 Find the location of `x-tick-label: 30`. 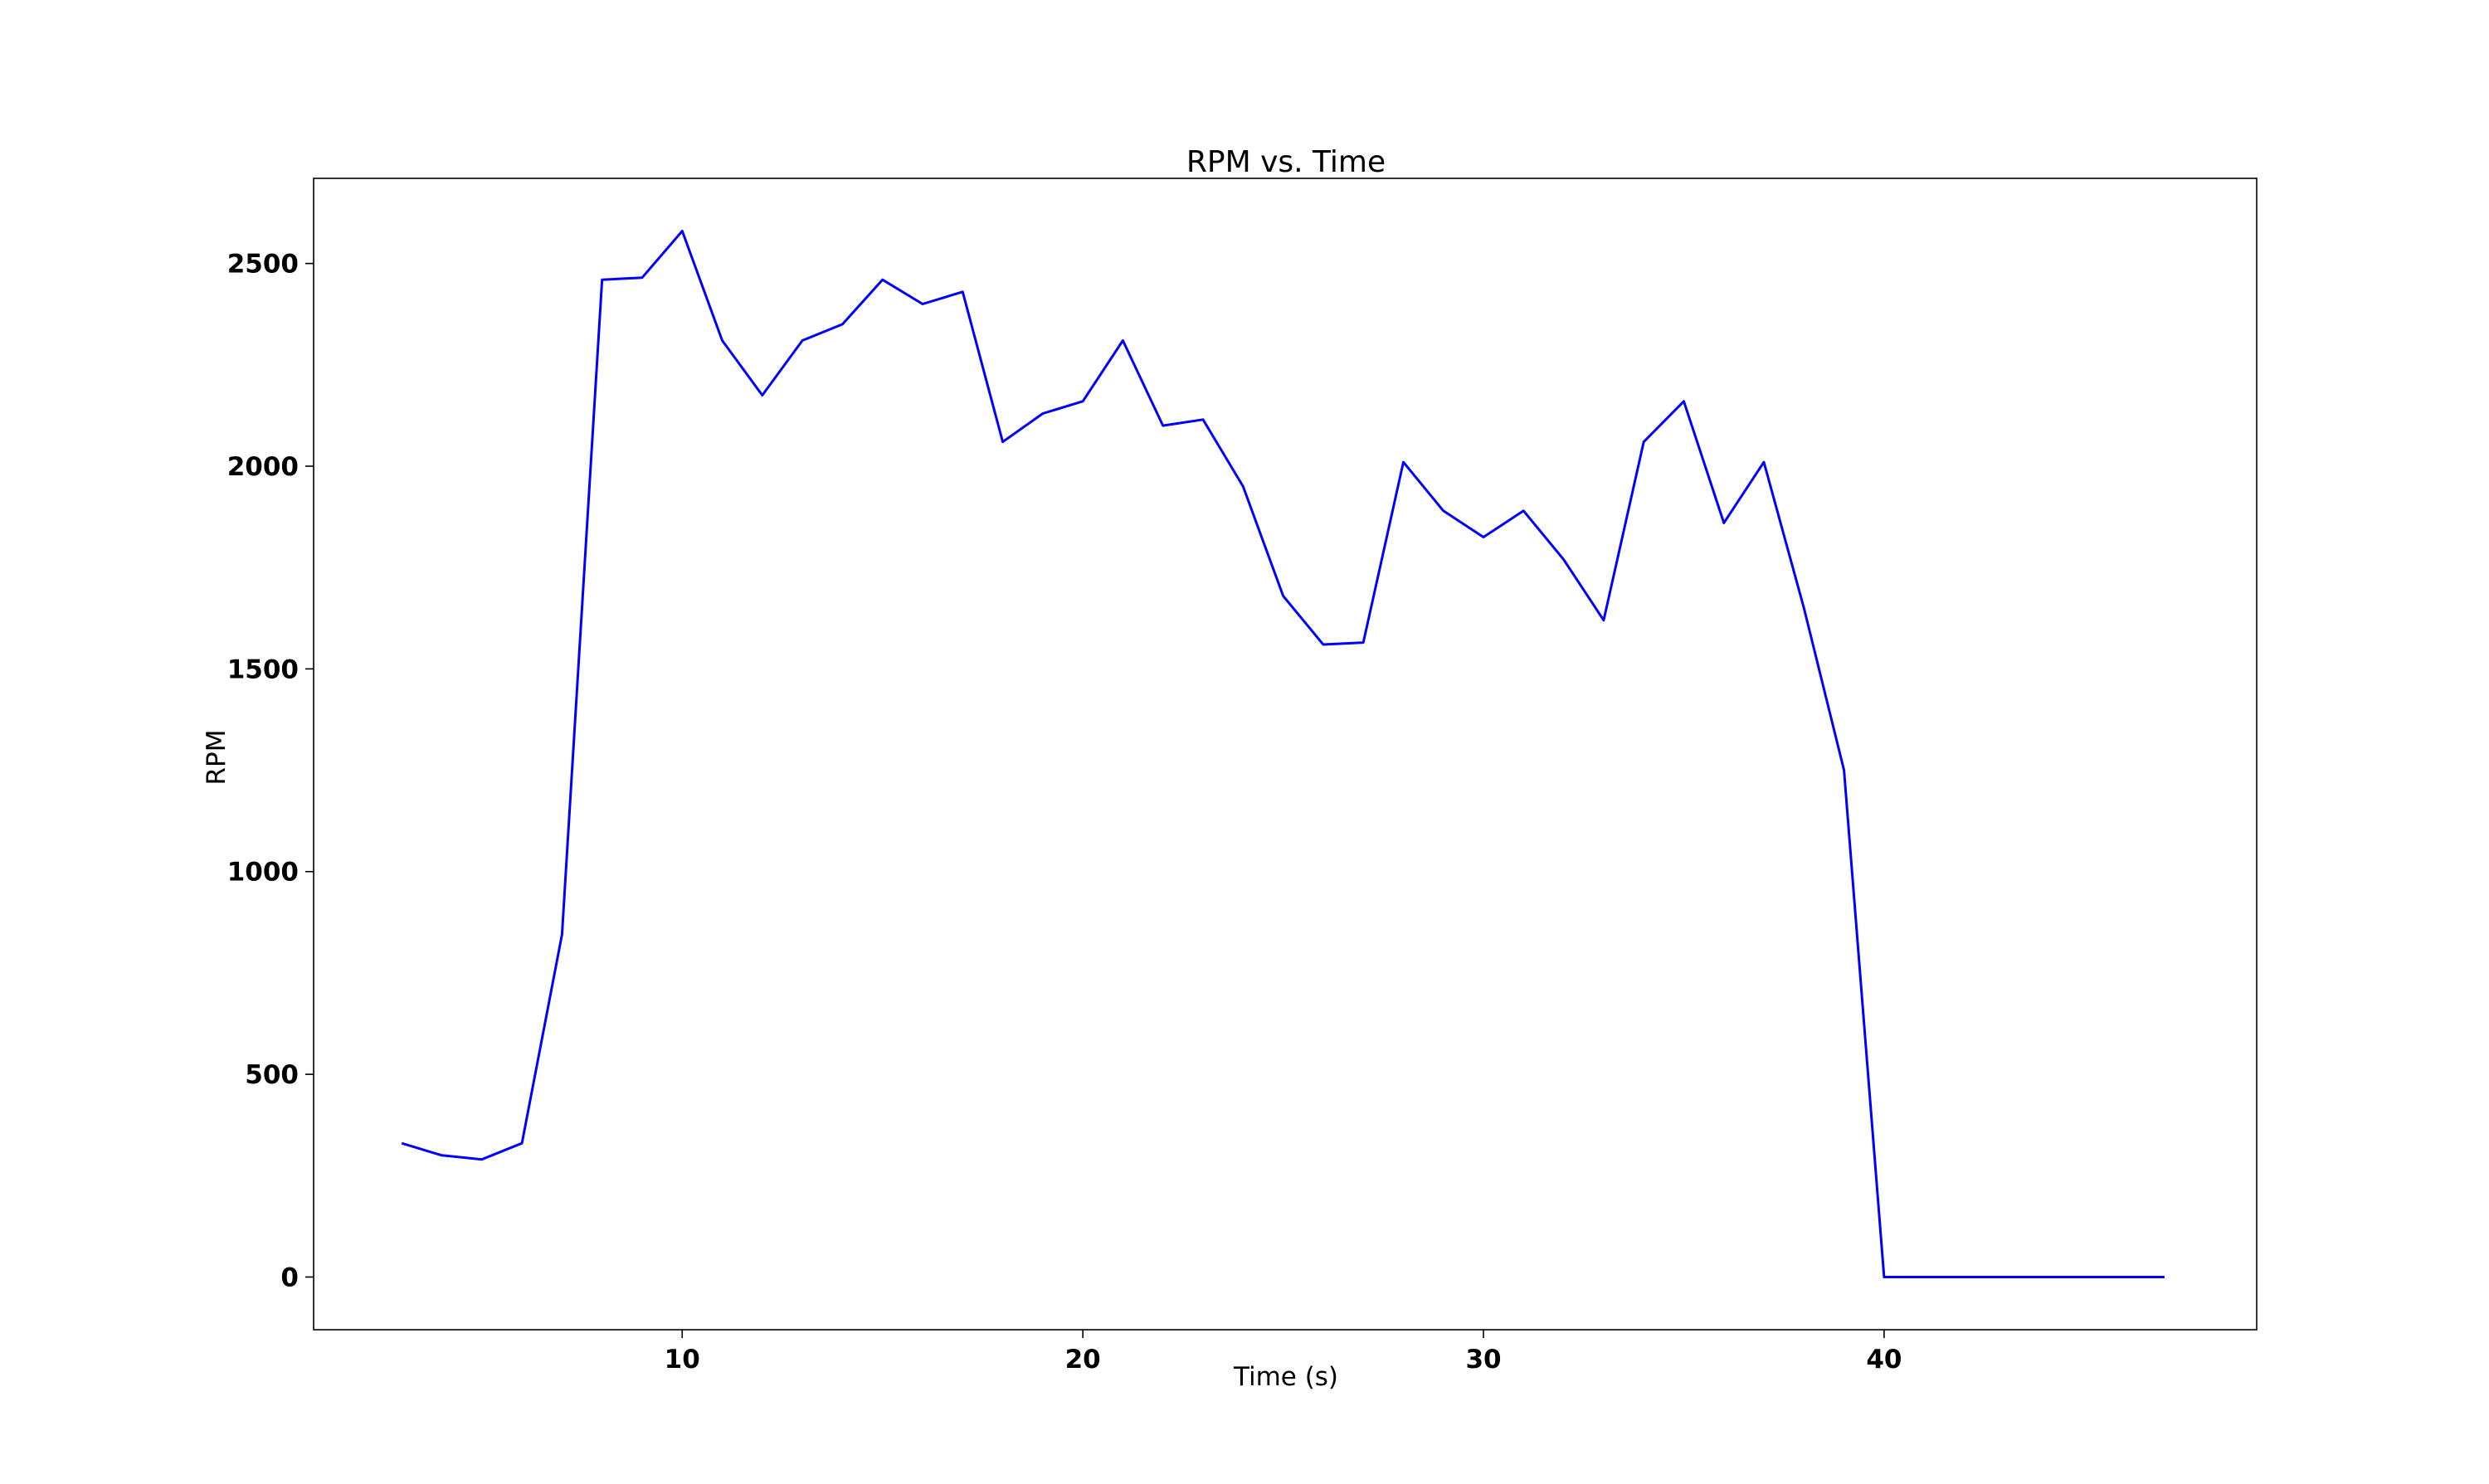

x-tick-label: 30 is located at coordinates (1483, 1360).